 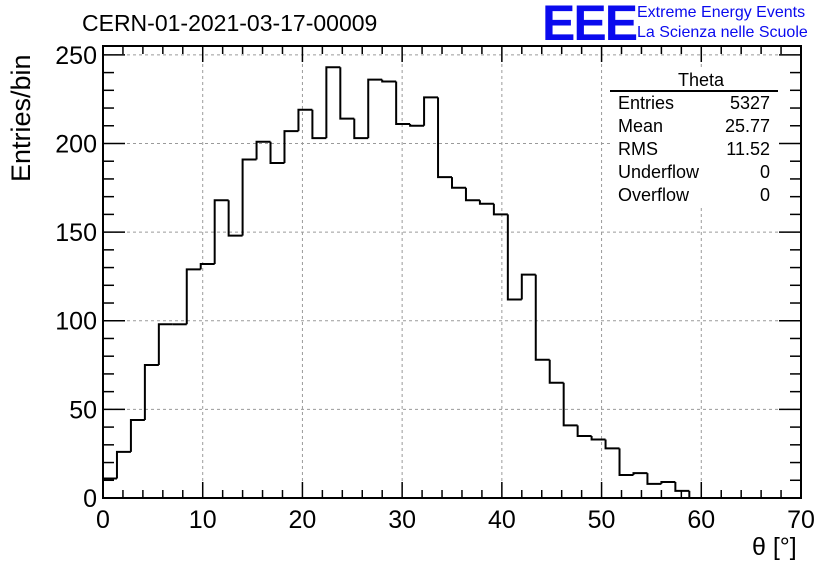 What do you see at coordinates (747, 126) in the screenshot?
I see `stats-value: 25.77` at bounding box center [747, 126].